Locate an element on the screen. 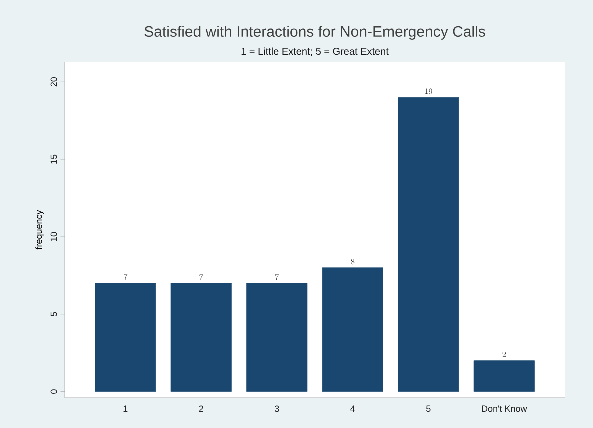  chart-title: Satisfied with Interactions for Non-Emergency Calls is located at coordinates (315, 33).